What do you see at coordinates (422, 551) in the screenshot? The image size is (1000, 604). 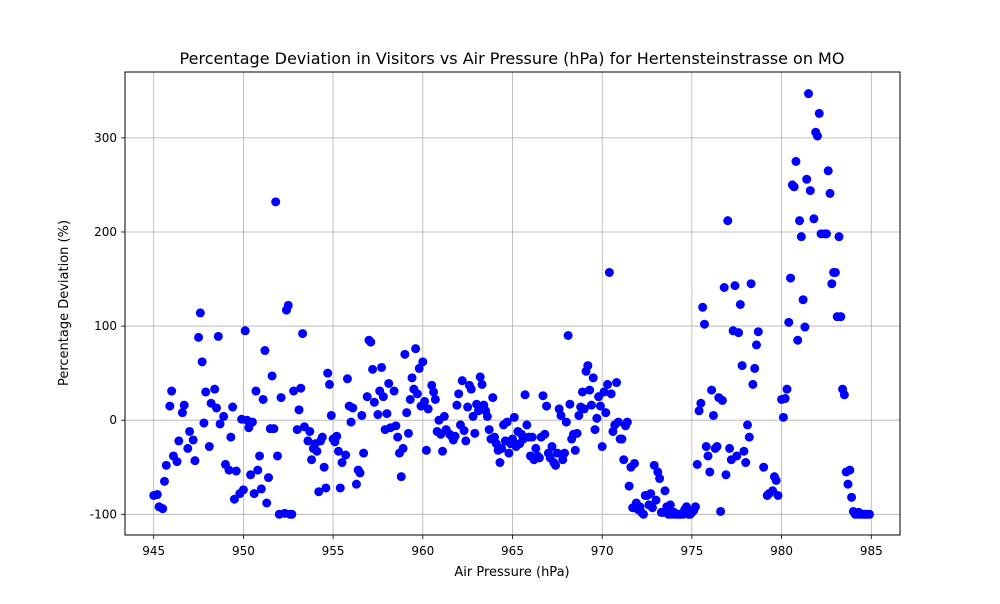 I see `x-tick-label: 960` at bounding box center [422, 551].